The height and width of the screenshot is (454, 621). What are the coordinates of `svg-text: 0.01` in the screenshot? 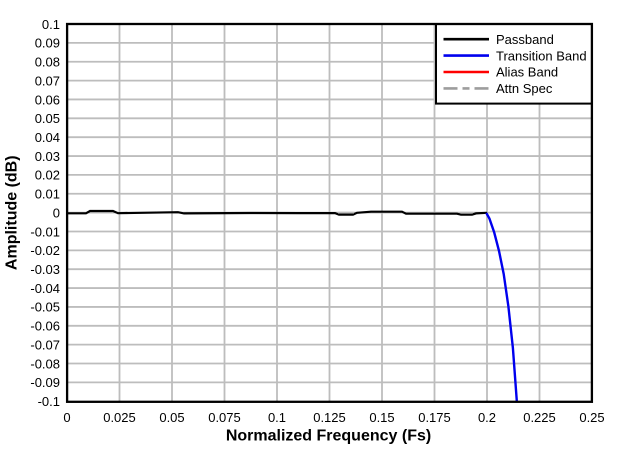 It's located at (47, 194).